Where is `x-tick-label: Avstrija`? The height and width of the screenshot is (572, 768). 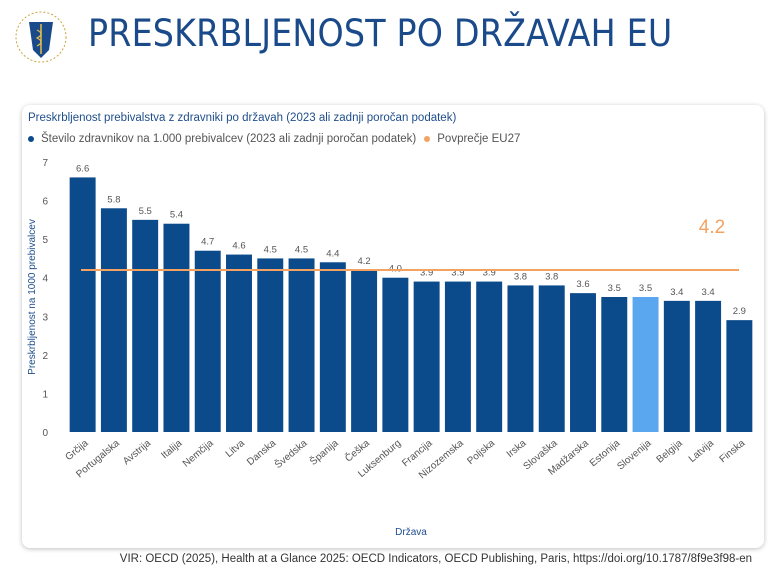 x-tick-label: Avstrija is located at coordinates (137, 453).